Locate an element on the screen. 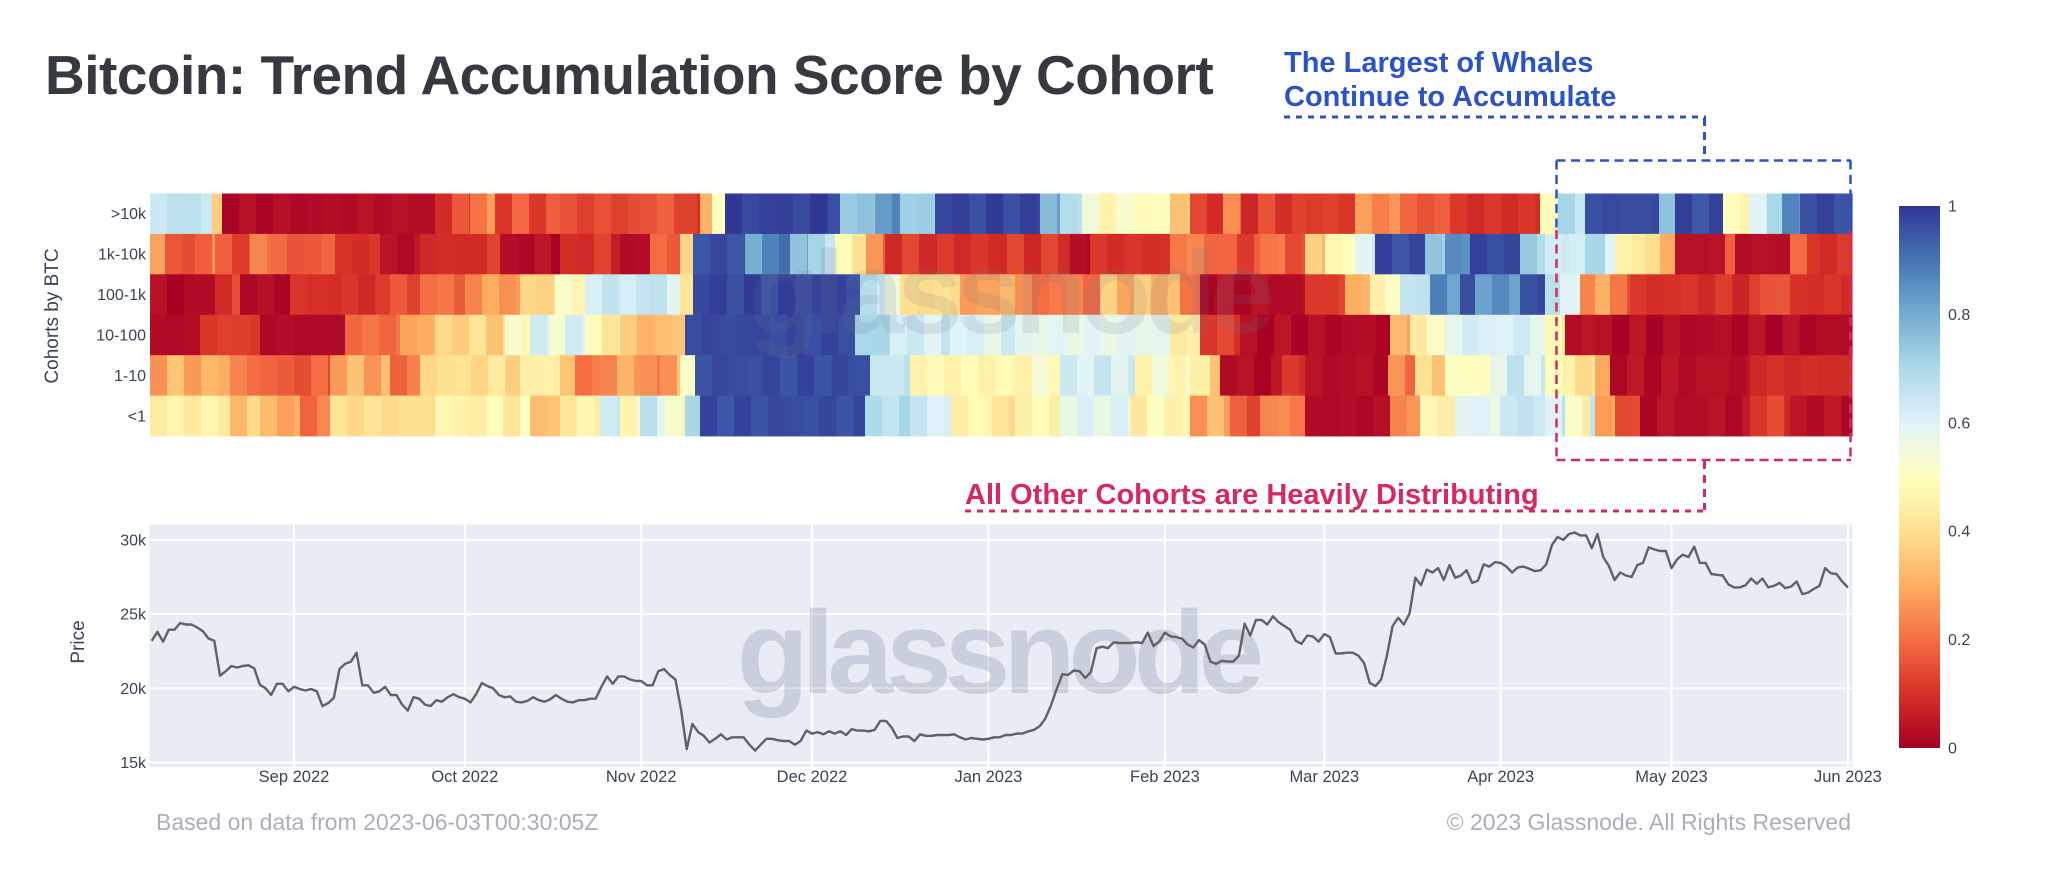 The height and width of the screenshot is (875, 2048). svg-text: Oct 2022 is located at coordinates (464, 777).